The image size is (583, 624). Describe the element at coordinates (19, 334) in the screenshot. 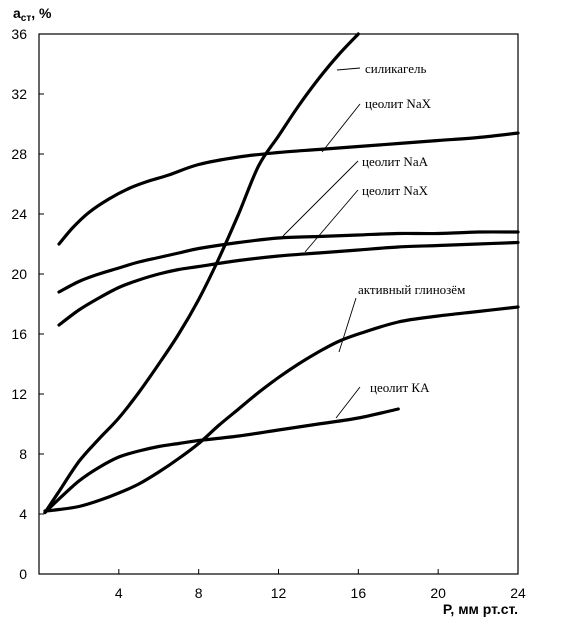

I see `y-tick-label: 16` at that location.